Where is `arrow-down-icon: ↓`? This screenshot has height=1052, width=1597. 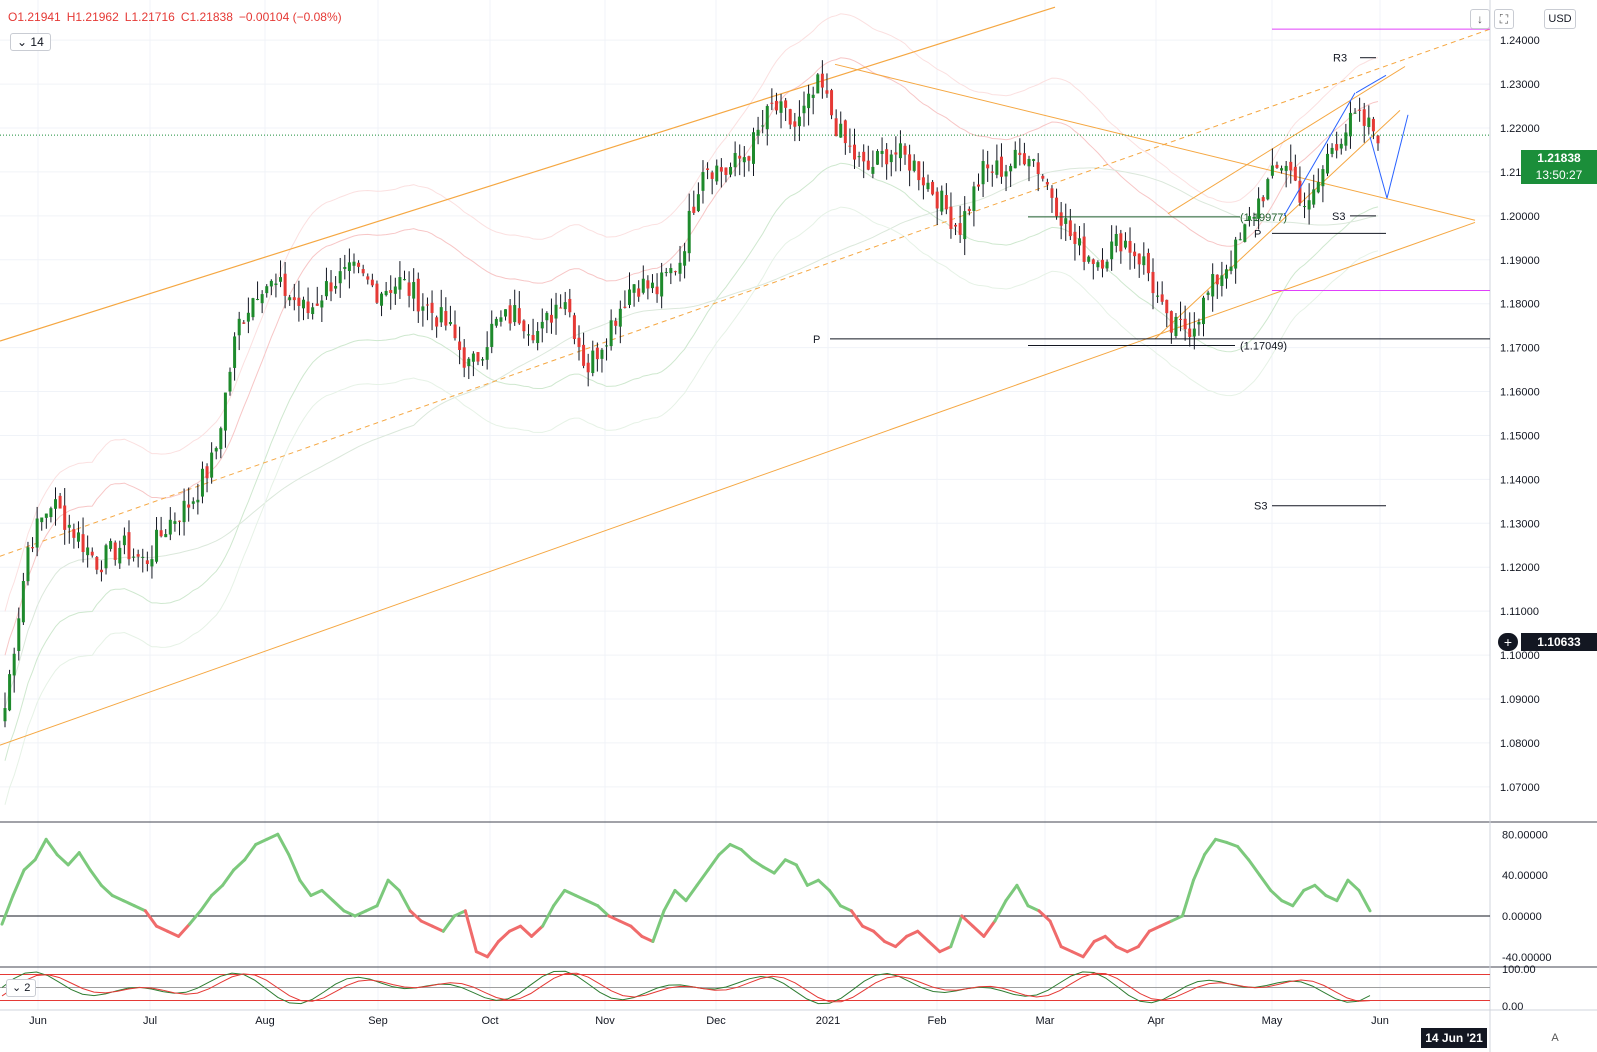 arrow-down-icon: ↓ is located at coordinates (1480, 19).